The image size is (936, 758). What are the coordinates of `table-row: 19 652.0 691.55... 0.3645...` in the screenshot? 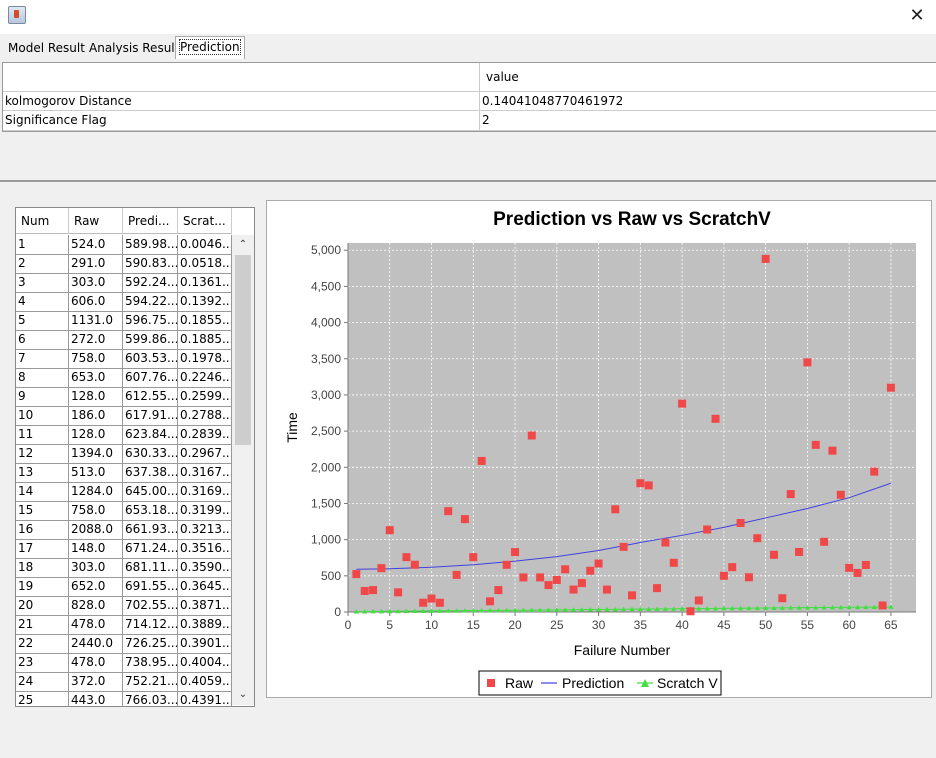 It's located at (124, 587).